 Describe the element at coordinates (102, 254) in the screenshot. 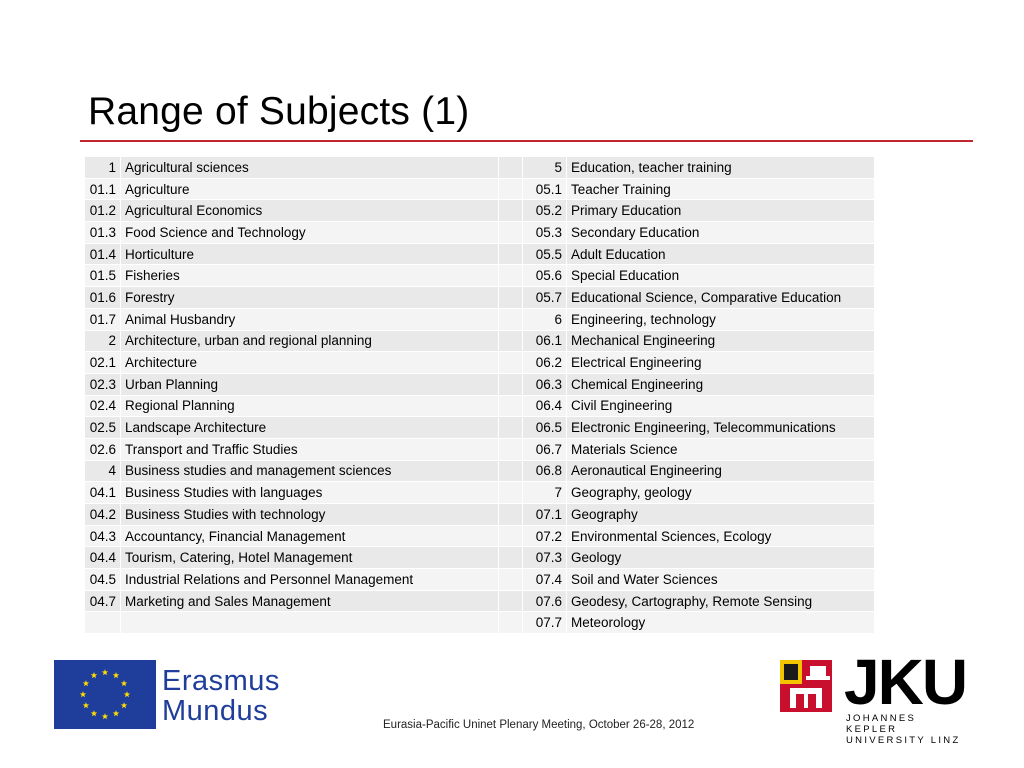

I see `subject-code-left: 01.4` at that location.